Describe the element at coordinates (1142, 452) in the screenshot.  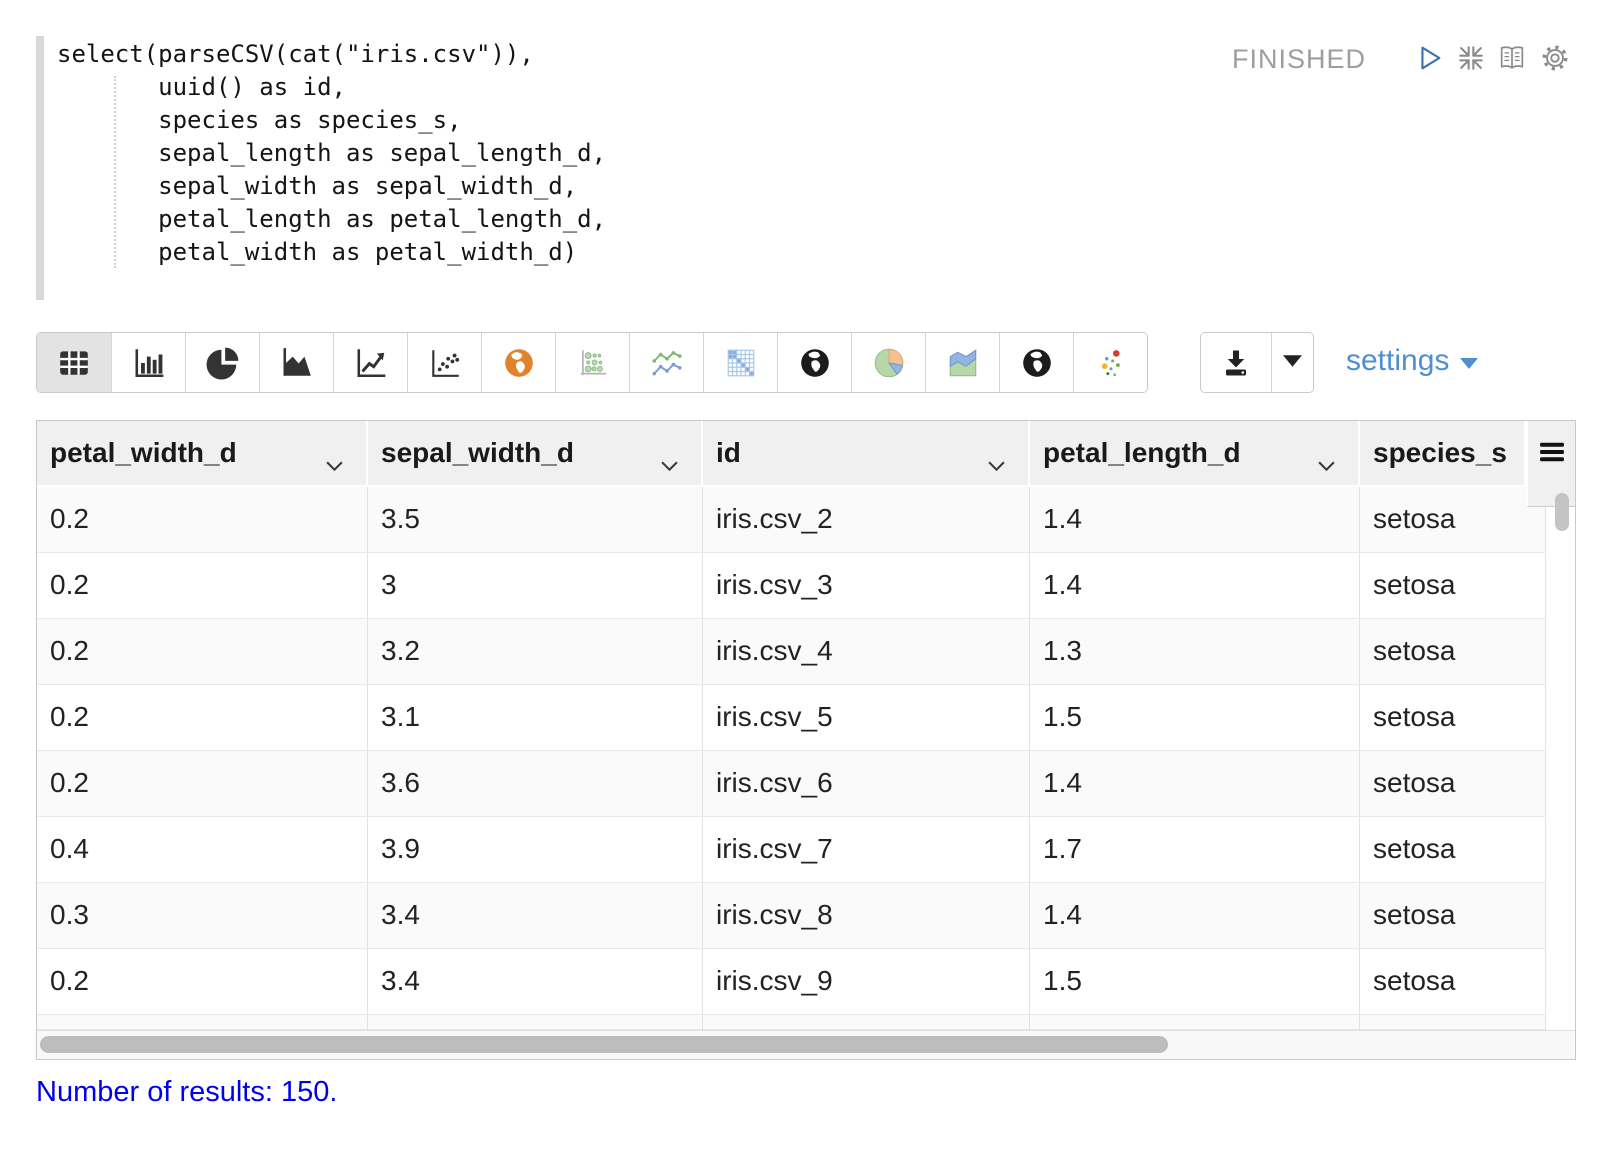
I see `column-header-label: petal_length_d` at that location.